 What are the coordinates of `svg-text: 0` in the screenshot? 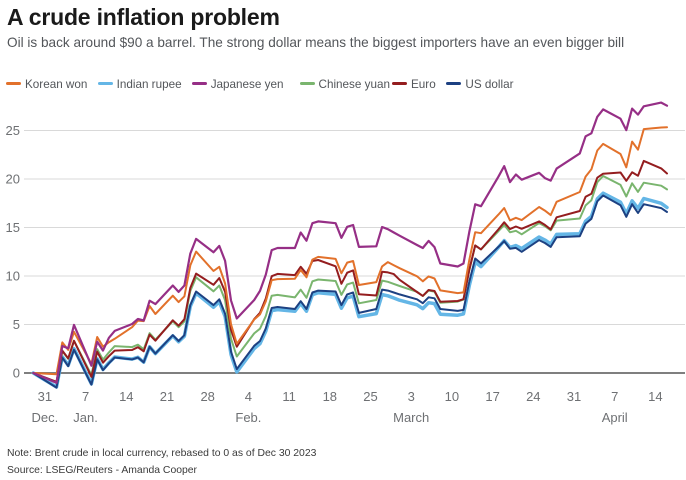 It's located at (16, 373).